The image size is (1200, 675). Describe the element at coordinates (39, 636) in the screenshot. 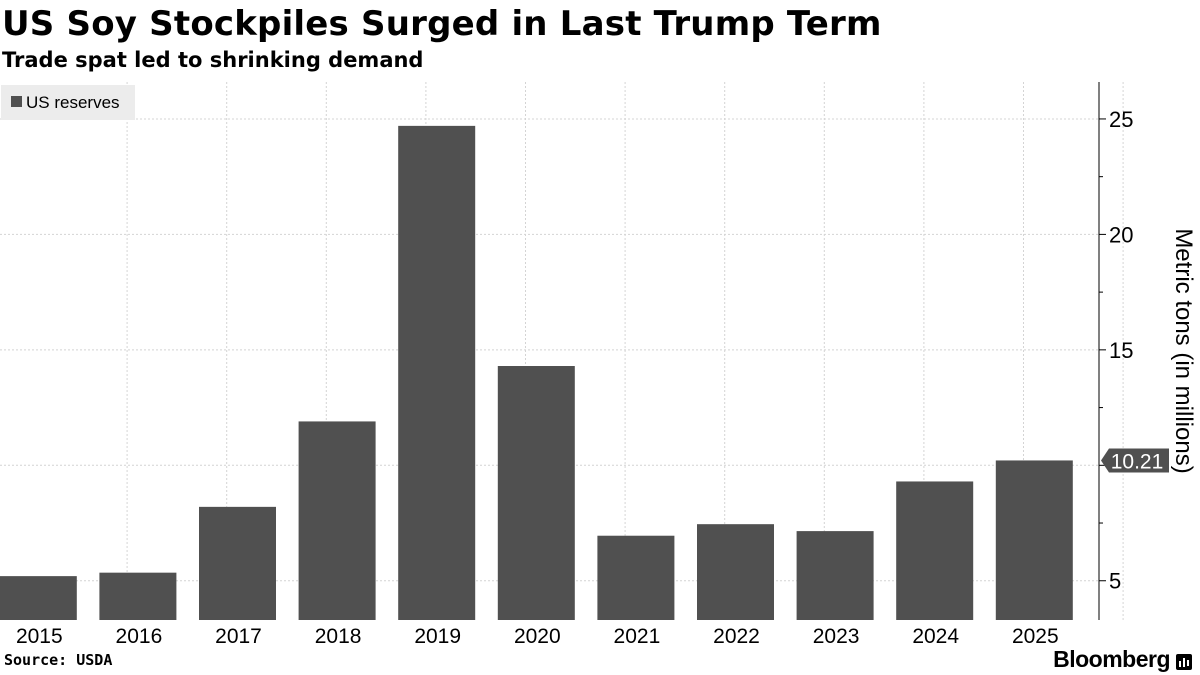

I see `x-tick-label: 2015` at that location.